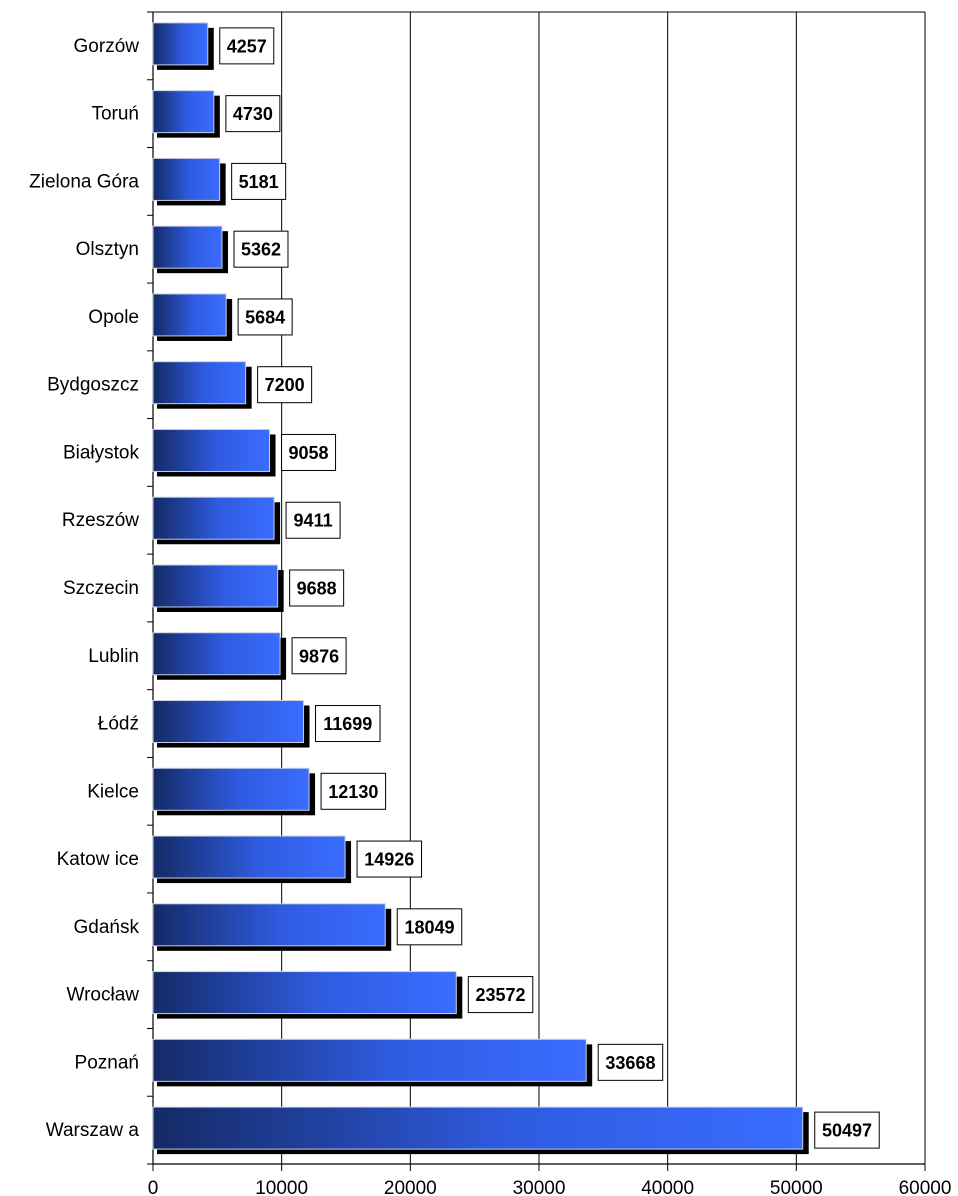 The height and width of the screenshot is (1196, 958). I want to click on data-label: 5684, so click(265, 317).